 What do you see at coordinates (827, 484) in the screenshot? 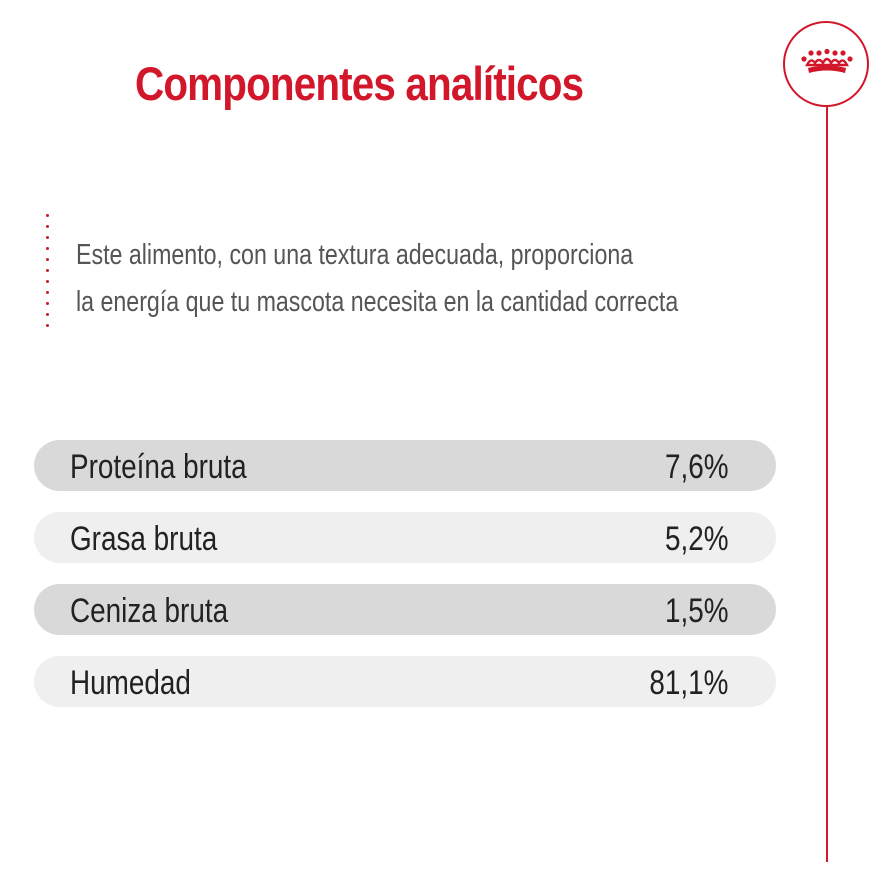
I see `vertical-accent-line` at bounding box center [827, 484].